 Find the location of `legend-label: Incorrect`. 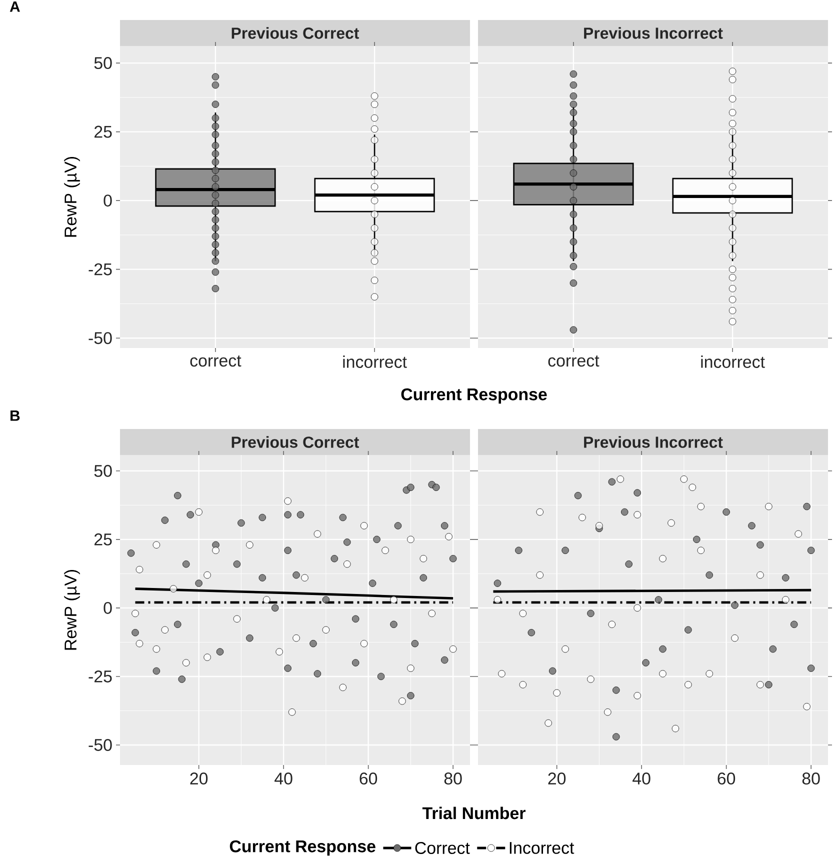

legend-label: Incorrect is located at coordinates (542, 848).